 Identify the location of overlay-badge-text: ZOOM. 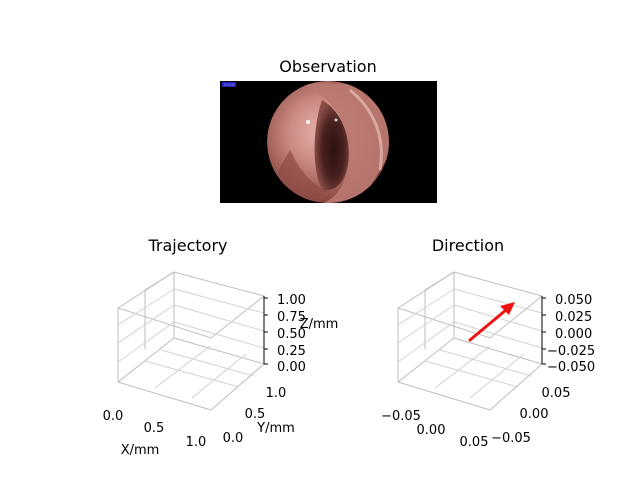
(229, 85).